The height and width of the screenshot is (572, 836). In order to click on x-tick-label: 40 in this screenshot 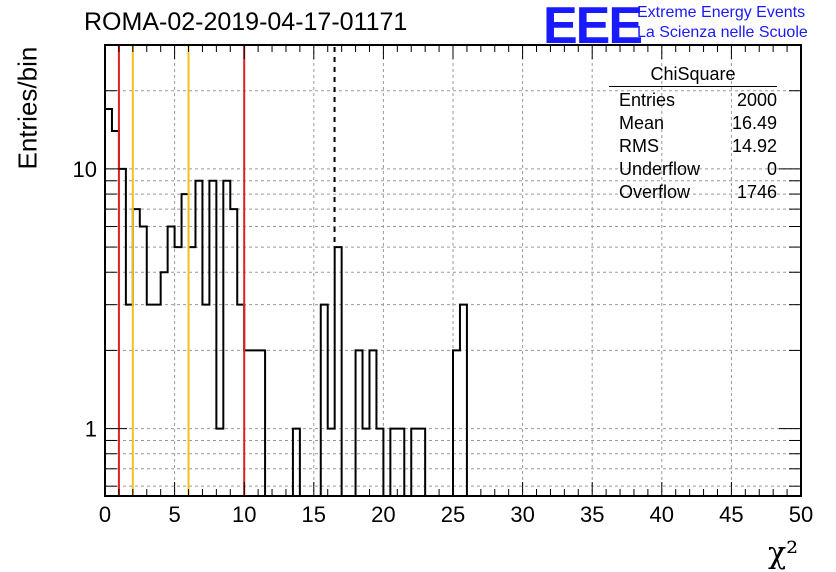, I will do `click(662, 514)`.